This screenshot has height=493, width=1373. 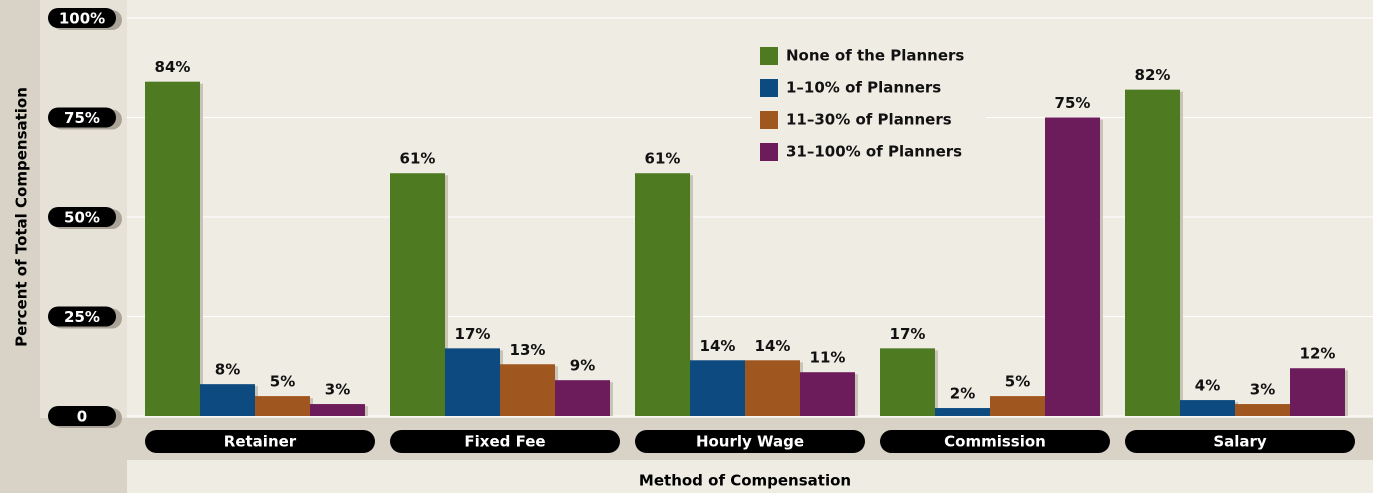 What do you see at coordinates (1073, 103) in the screenshot?
I see `value-label: 75%` at bounding box center [1073, 103].